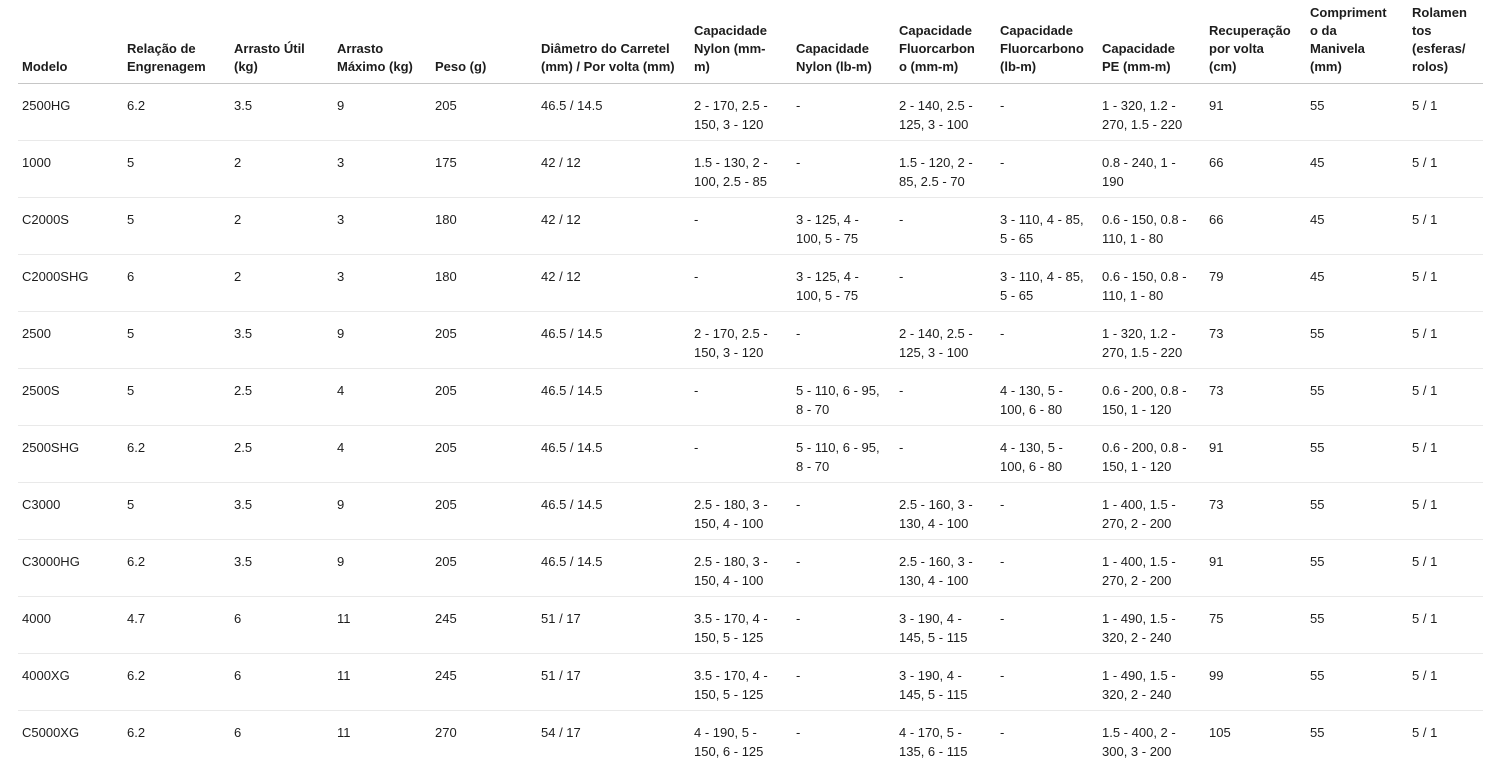  What do you see at coordinates (484, 226) in the screenshot?
I see `cell-peso: 180` at bounding box center [484, 226].